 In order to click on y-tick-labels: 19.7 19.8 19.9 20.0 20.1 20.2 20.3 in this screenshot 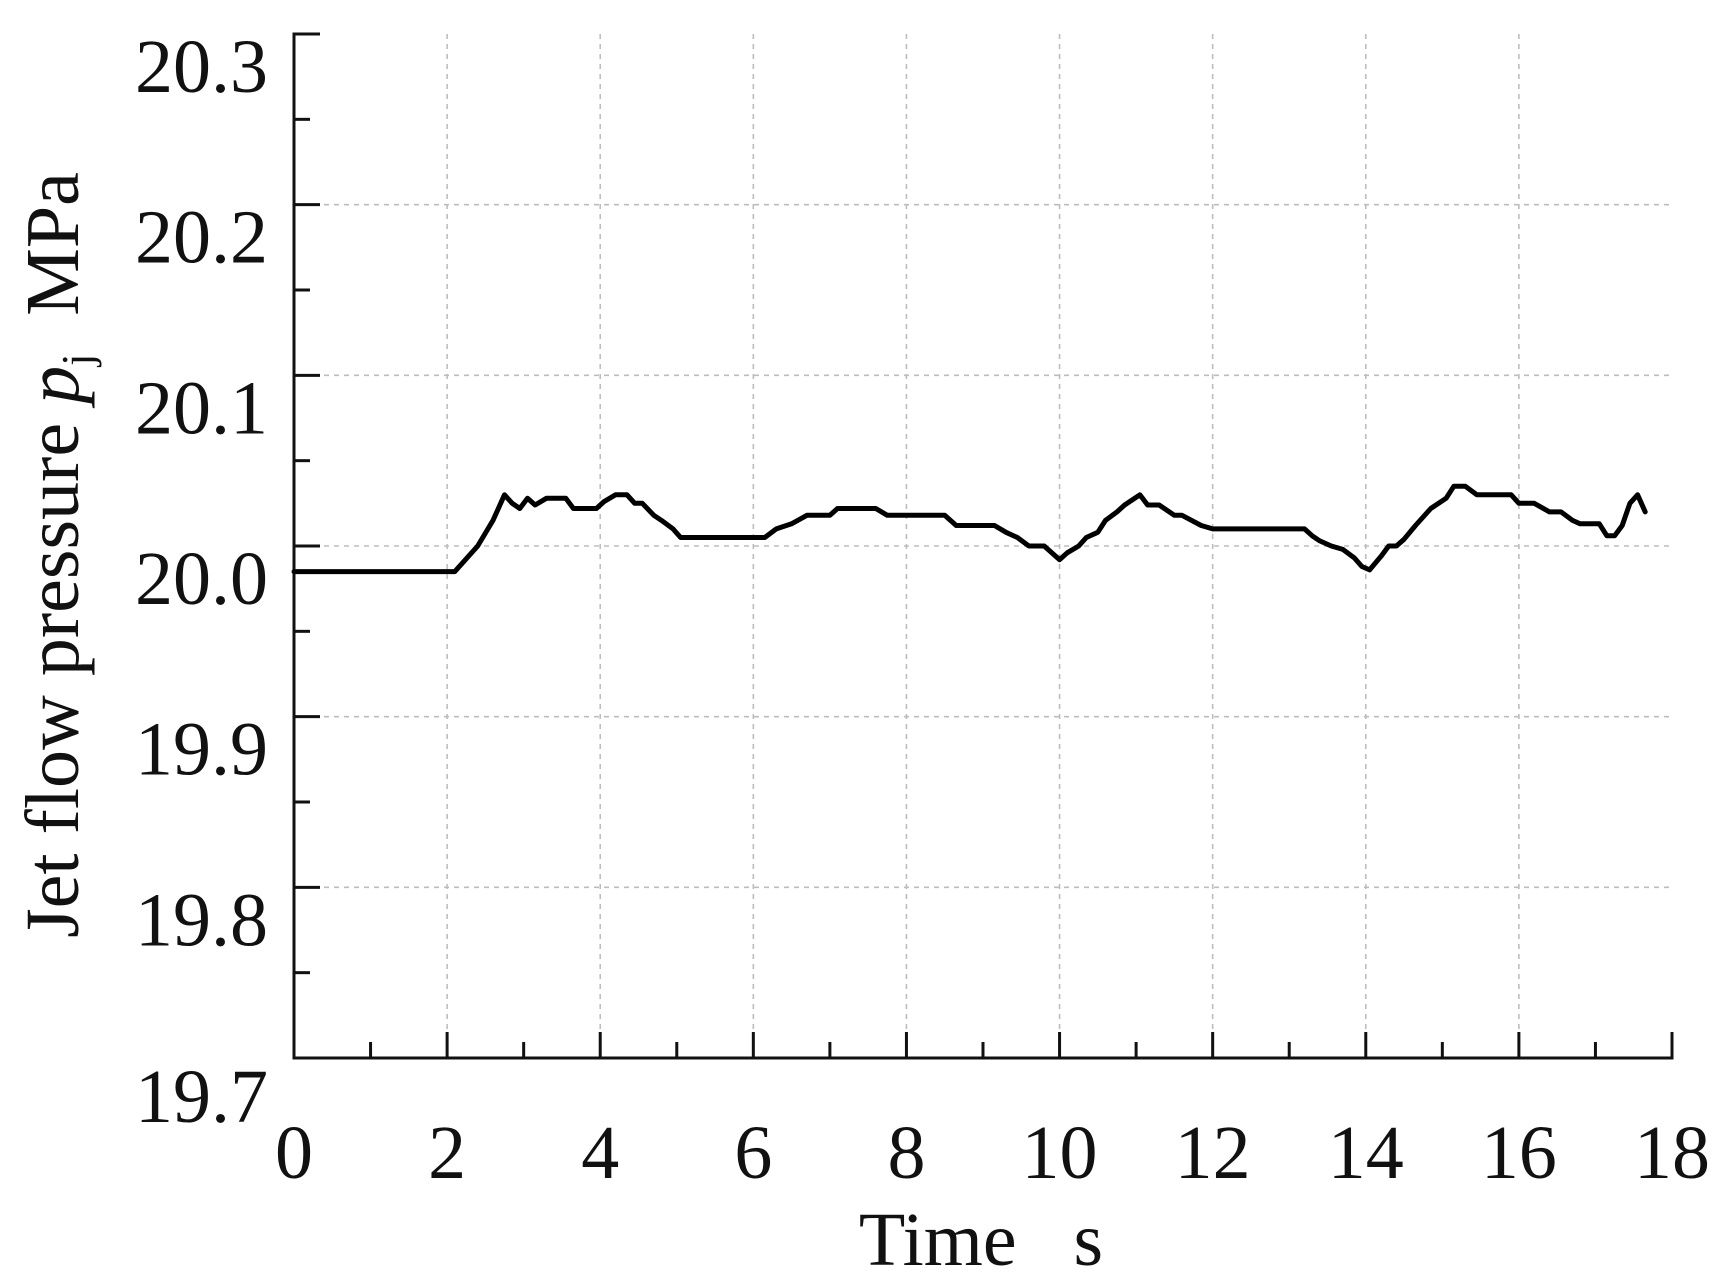, I will do `click(201, 582)`.